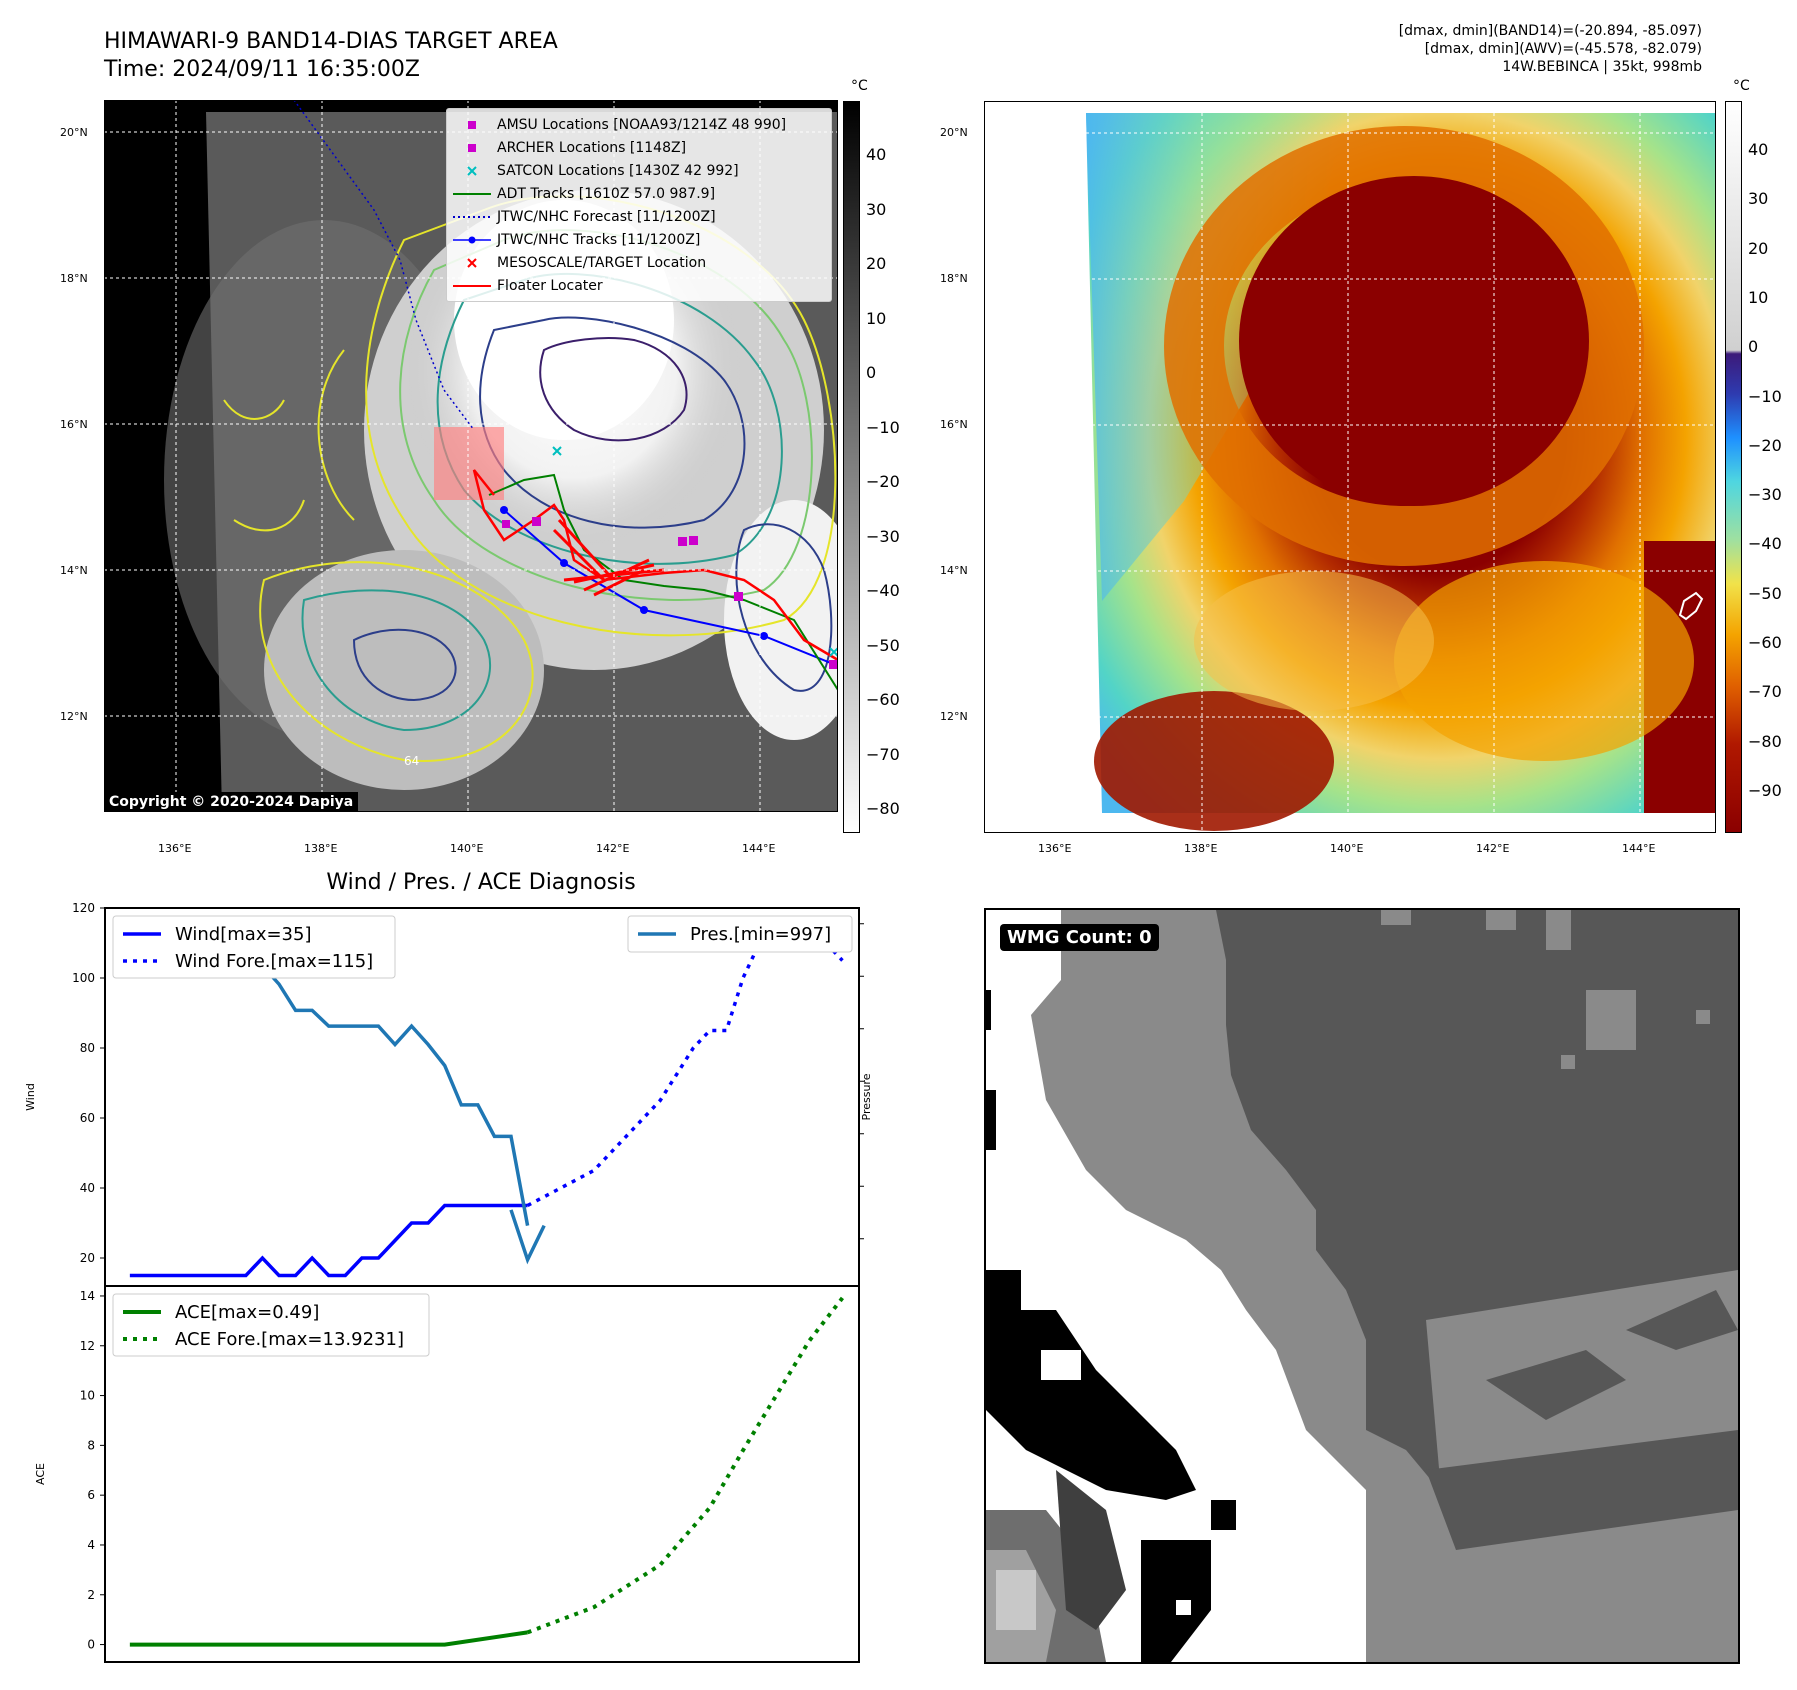  Describe the element at coordinates (613, 848) in the screenshot. I see `lon-label: 142°E` at that location.